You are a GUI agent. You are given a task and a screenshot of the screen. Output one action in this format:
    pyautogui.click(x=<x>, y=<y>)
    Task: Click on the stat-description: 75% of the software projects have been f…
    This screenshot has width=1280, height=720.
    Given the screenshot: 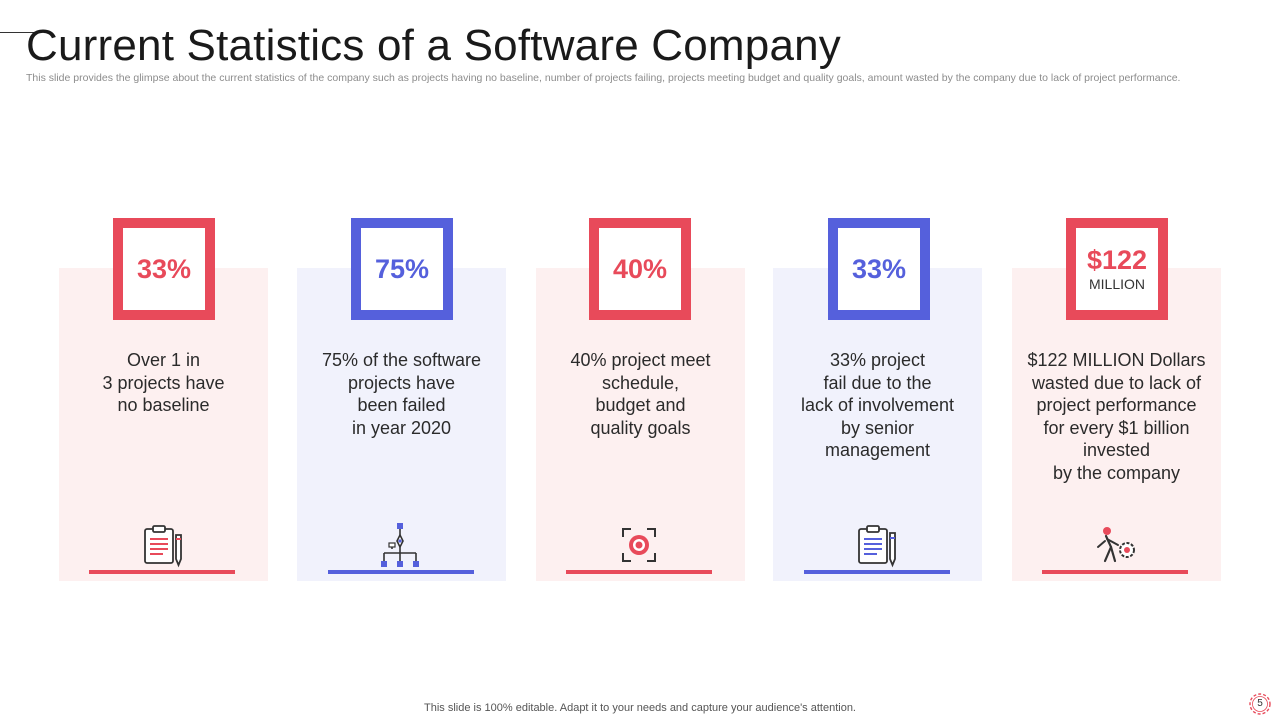 What is the action you would take?
    pyautogui.click(x=401, y=394)
    